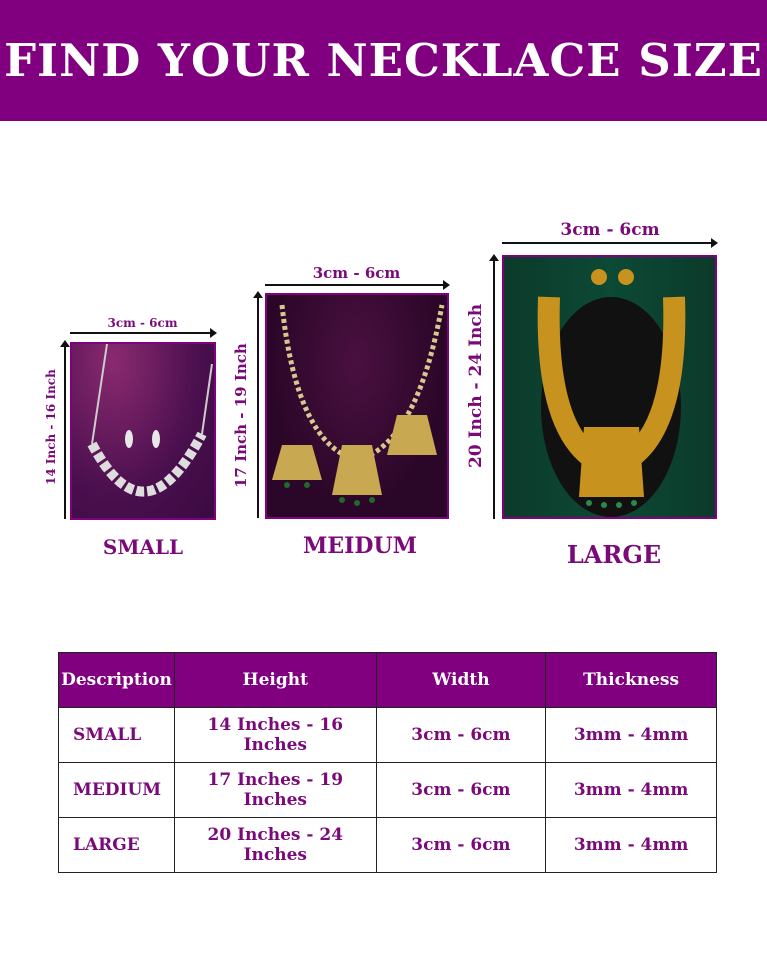  What do you see at coordinates (116, 790) in the screenshot?
I see `cell-description: MEDIUM` at bounding box center [116, 790].